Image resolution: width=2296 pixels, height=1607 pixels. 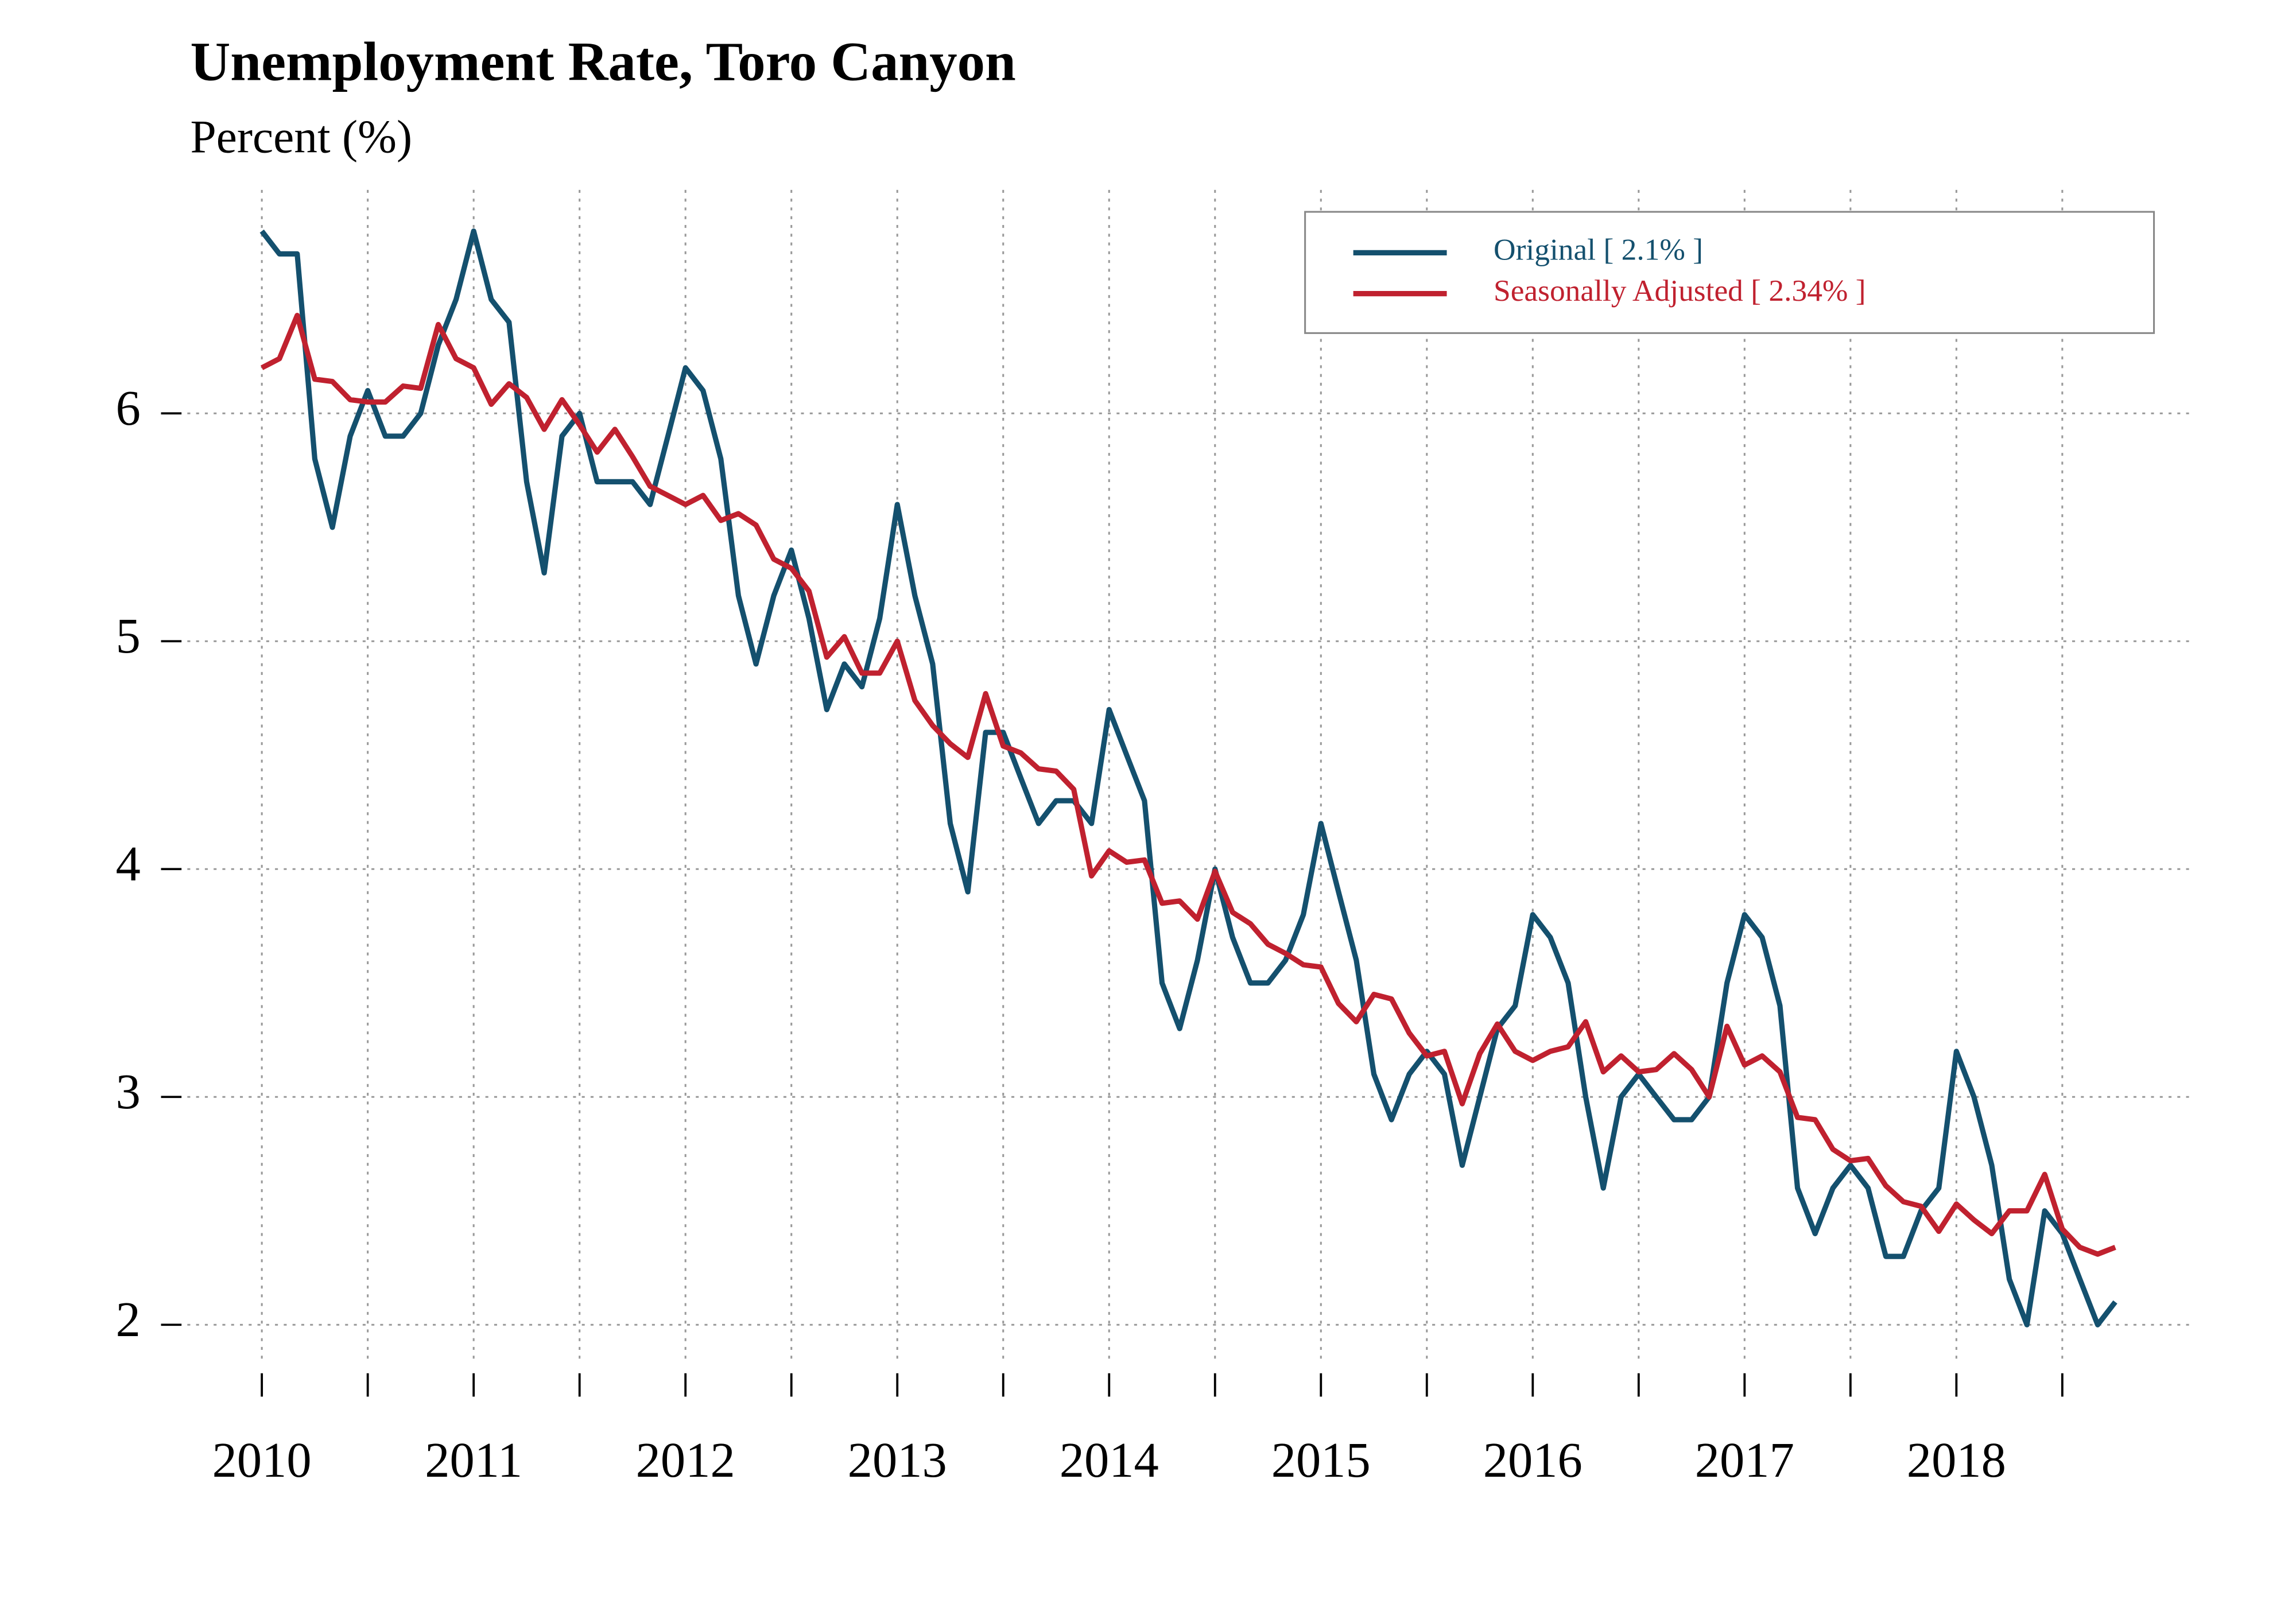 I want to click on x-tick-label: 2014, so click(x=1109, y=1460).